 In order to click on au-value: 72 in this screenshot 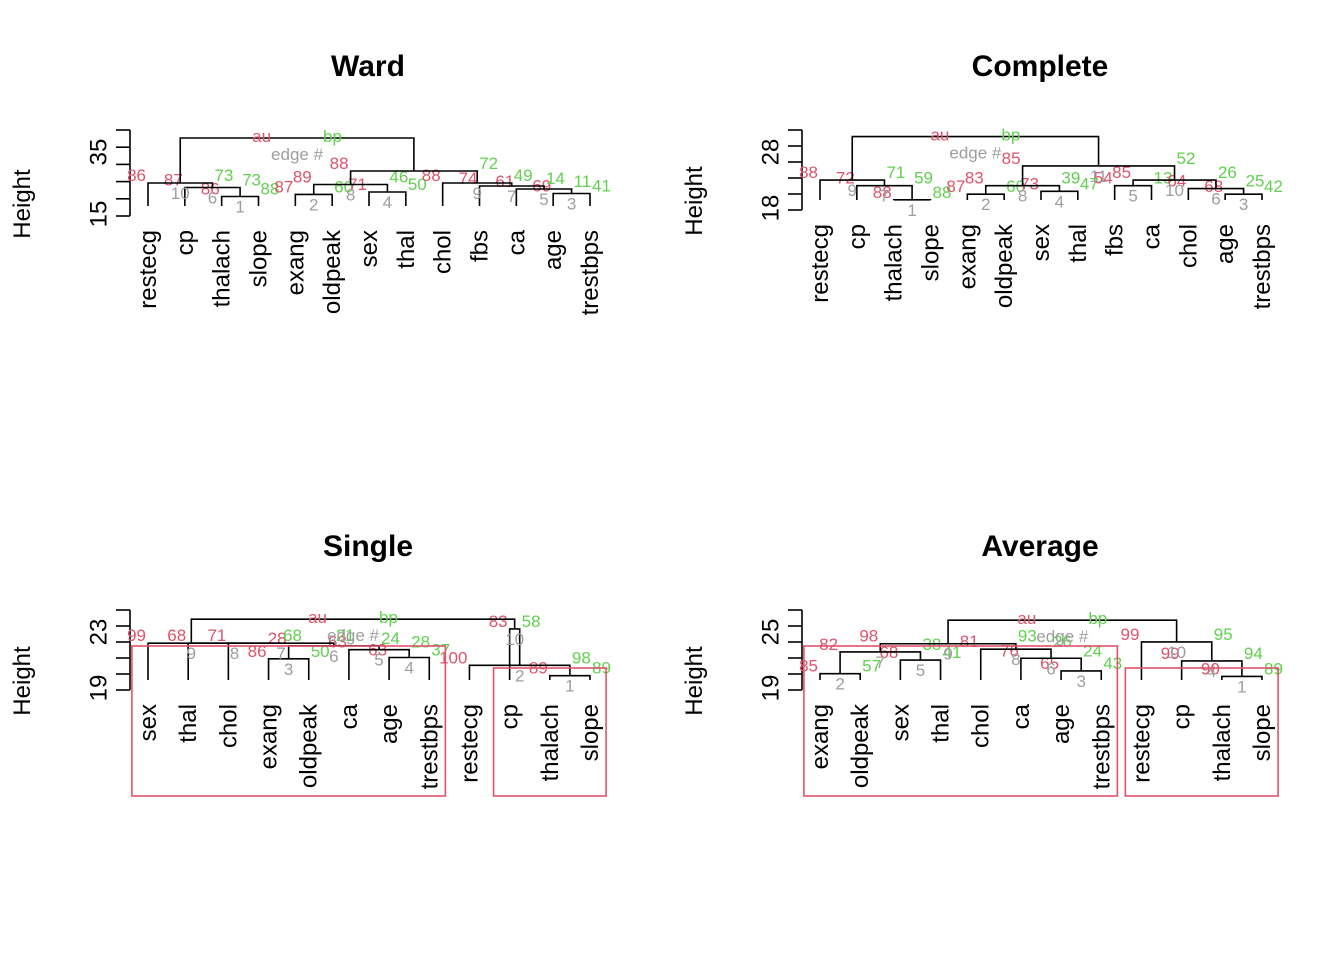, I will do `click(845, 178)`.